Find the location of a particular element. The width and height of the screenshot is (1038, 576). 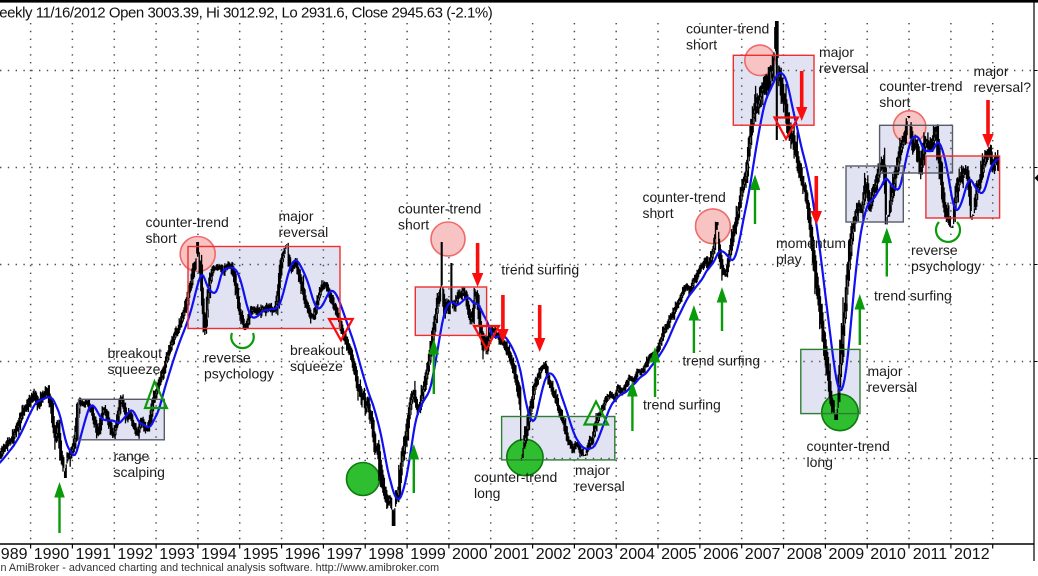

svg-text: play is located at coordinates (789, 259).